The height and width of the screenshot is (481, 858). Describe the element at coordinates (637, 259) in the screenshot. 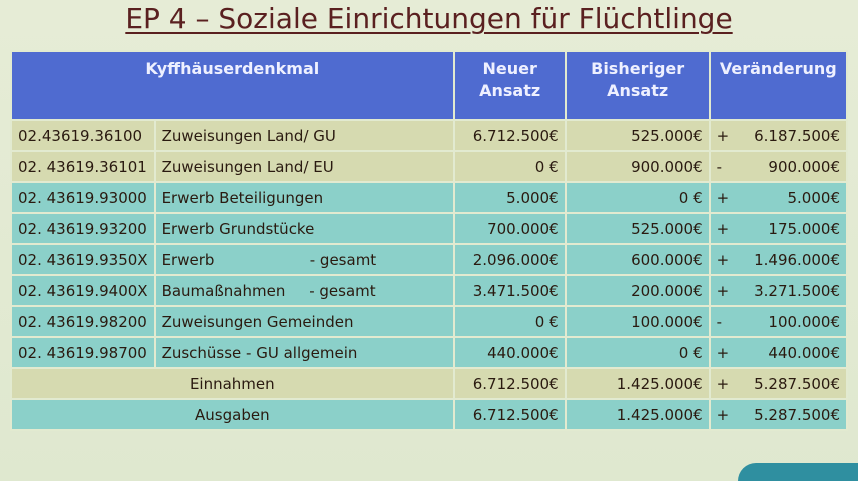

I see `bisheriger-ansatz: 600.000€` at that location.